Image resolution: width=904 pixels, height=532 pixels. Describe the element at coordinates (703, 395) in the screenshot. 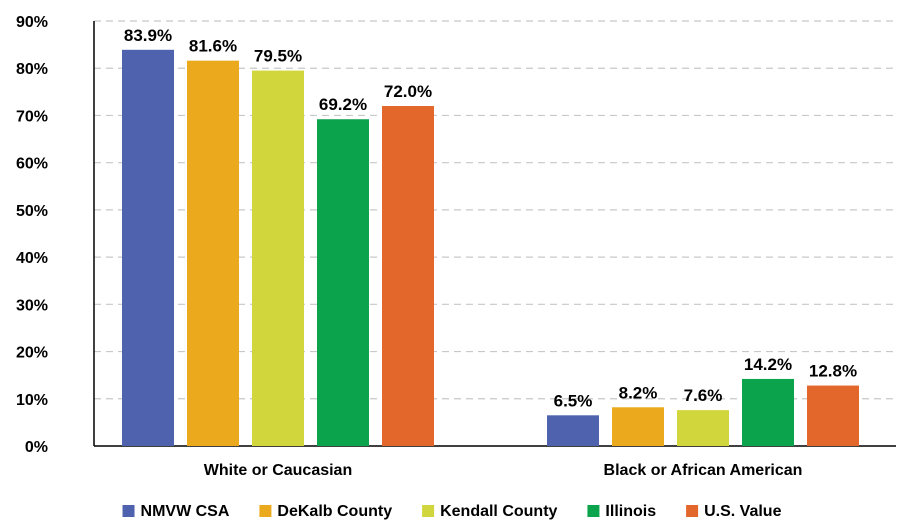

I see `data-label: 7.6%` at that location.